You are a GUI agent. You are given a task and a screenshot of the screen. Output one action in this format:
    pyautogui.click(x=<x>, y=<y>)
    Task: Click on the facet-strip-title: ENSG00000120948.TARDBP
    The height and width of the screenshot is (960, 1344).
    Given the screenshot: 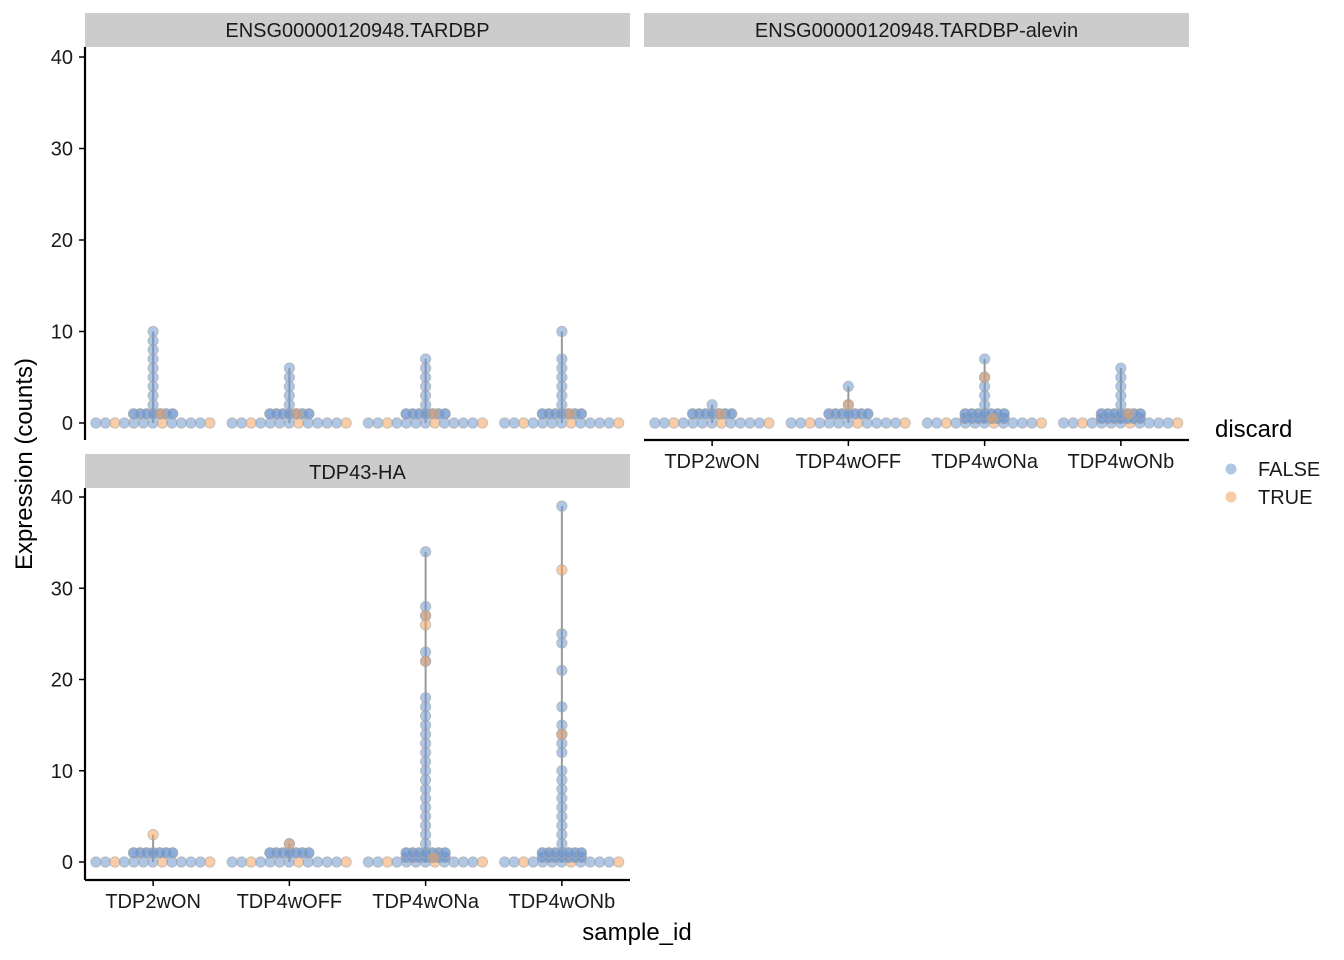 What is the action you would take?
    pyautogui.click(x=357, y=31)
    